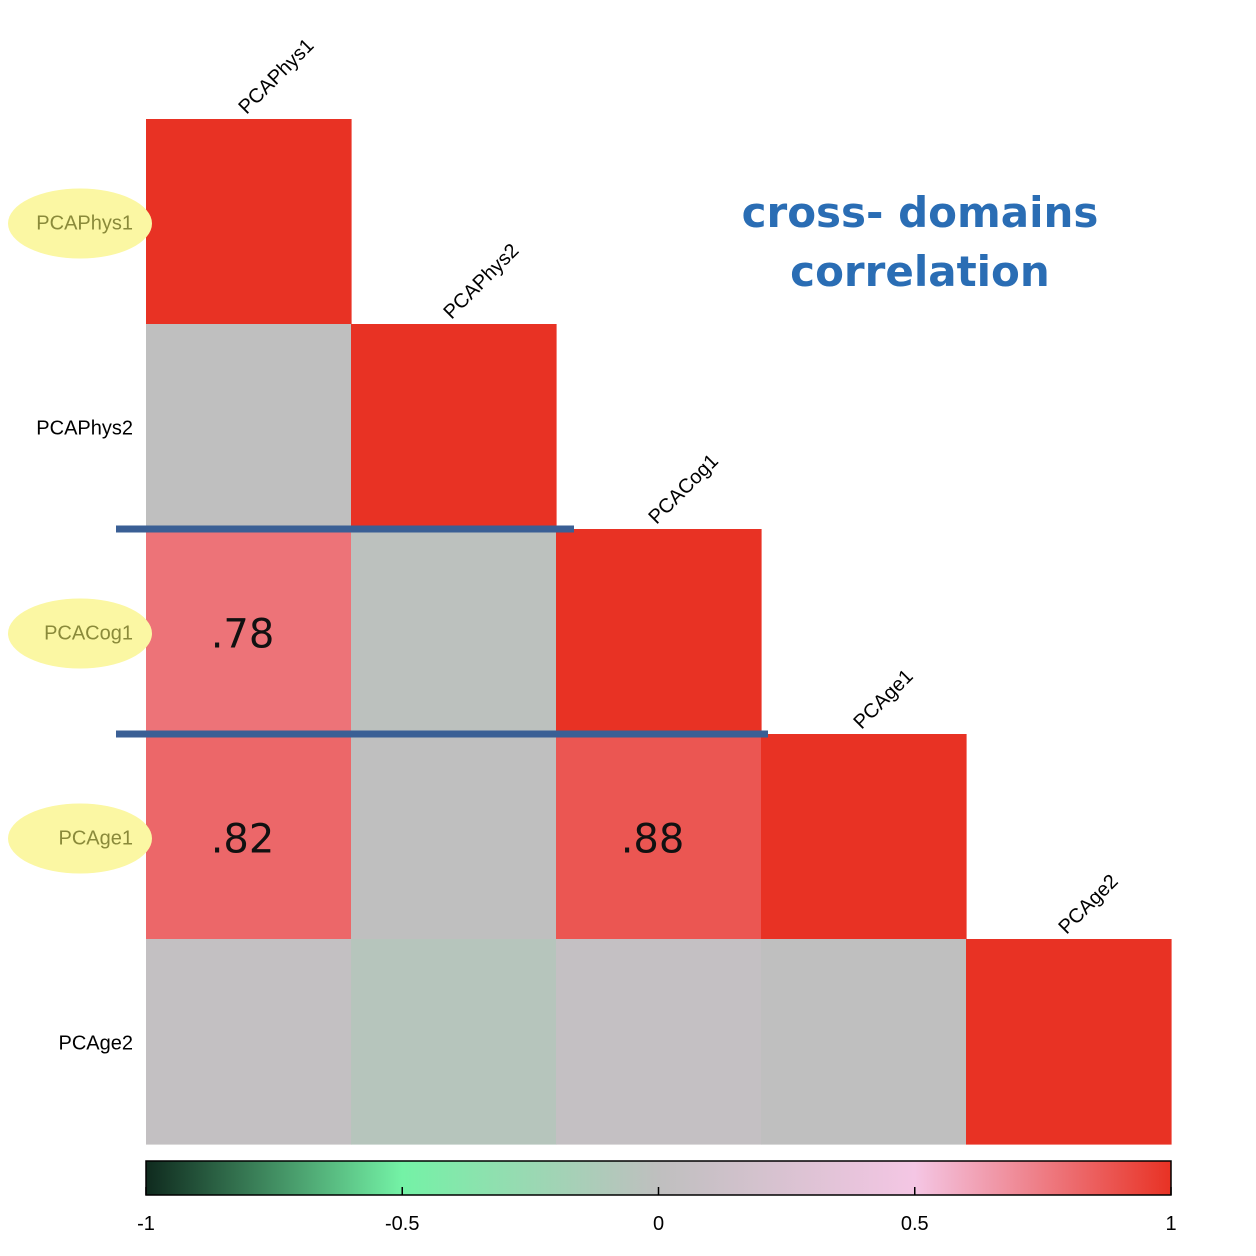 The width and height of the screenshot is (1256, 1256). What do you see at coordinates (1088, 904) in the screenshot?
I see `column-label: PCAge2` at bounding box center [1088, 904].